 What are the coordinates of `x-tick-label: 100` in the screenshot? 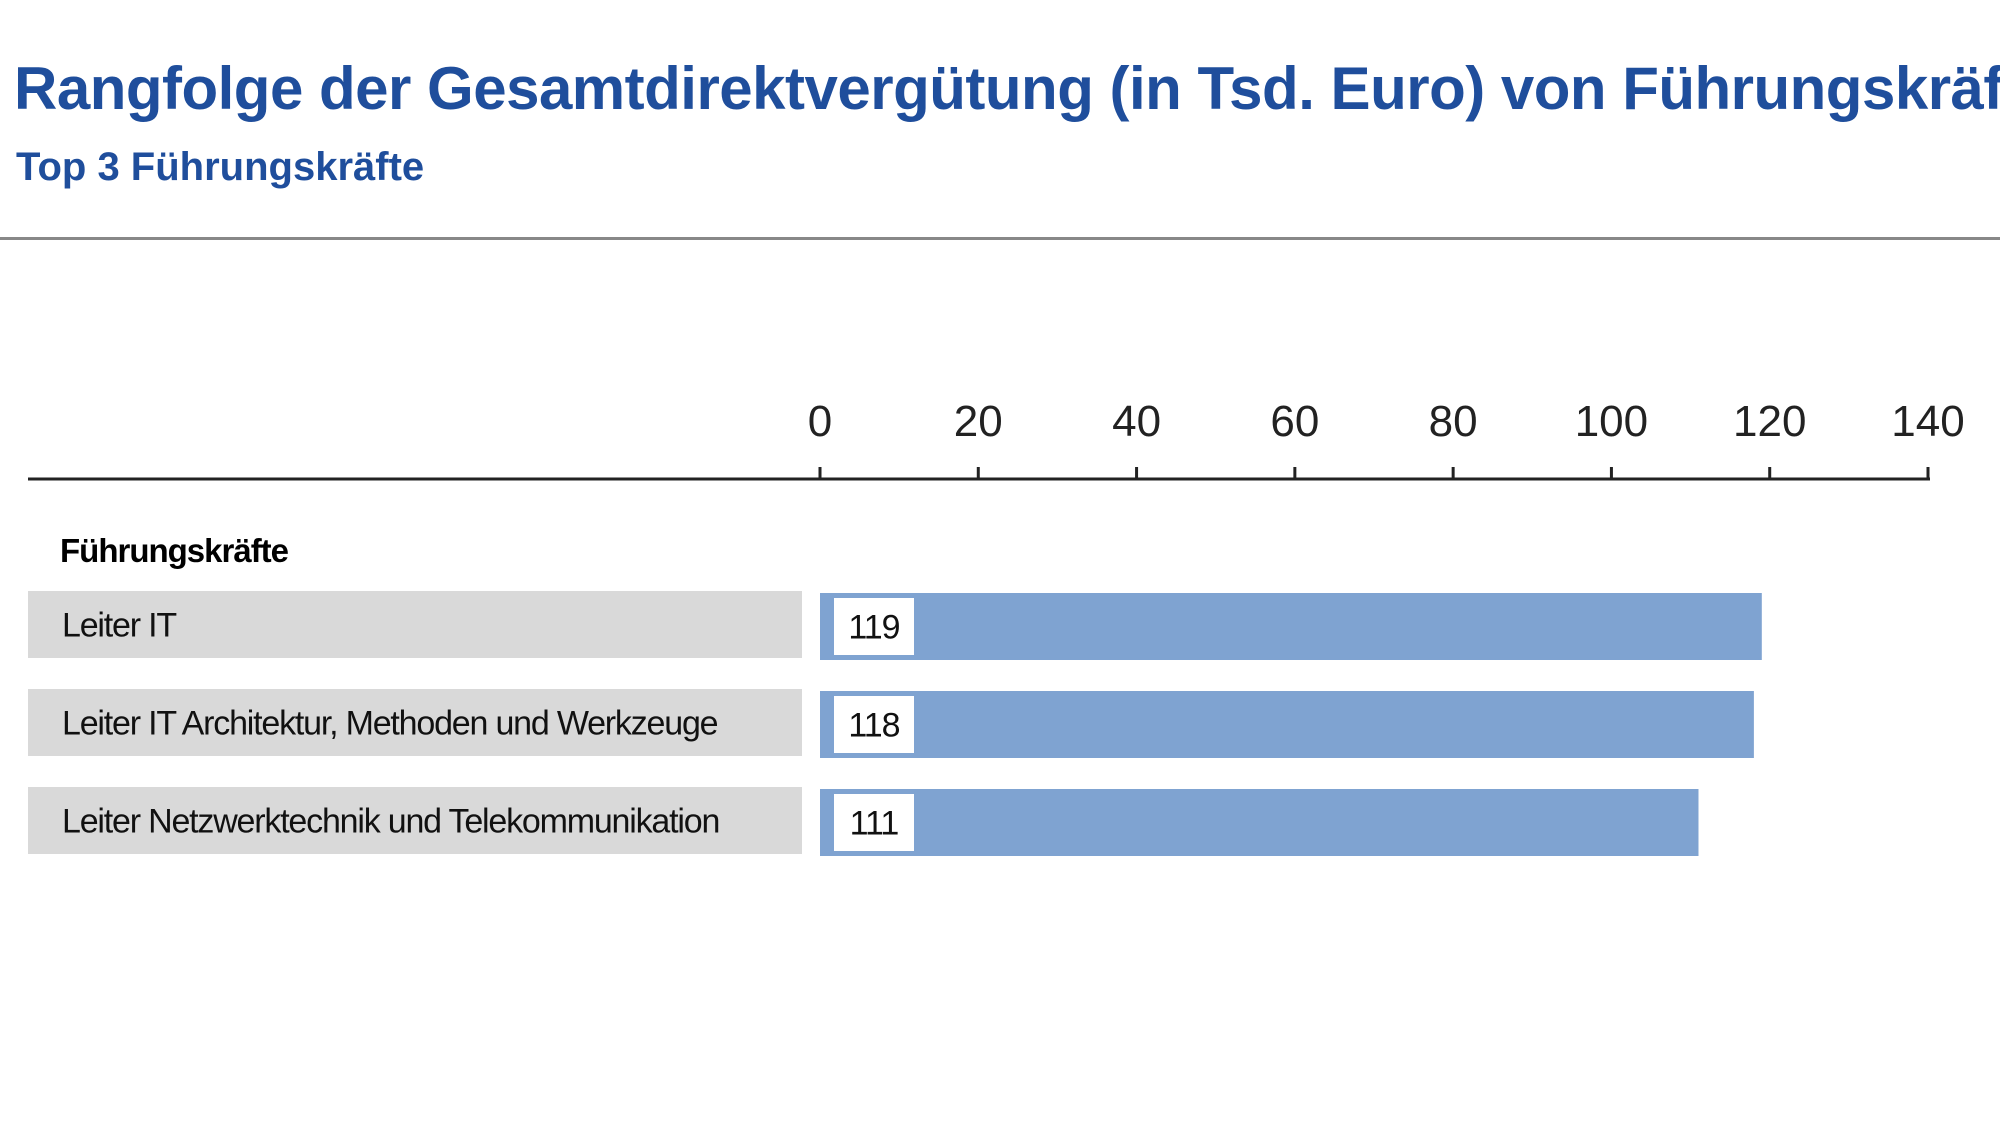 It's located at (1611, 421).